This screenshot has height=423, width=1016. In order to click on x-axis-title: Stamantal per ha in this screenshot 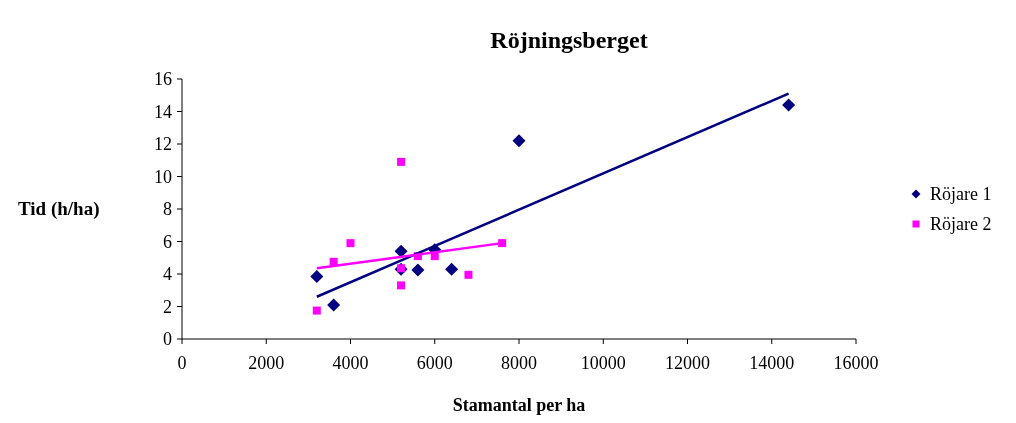, I will do `click(519, 405)`.